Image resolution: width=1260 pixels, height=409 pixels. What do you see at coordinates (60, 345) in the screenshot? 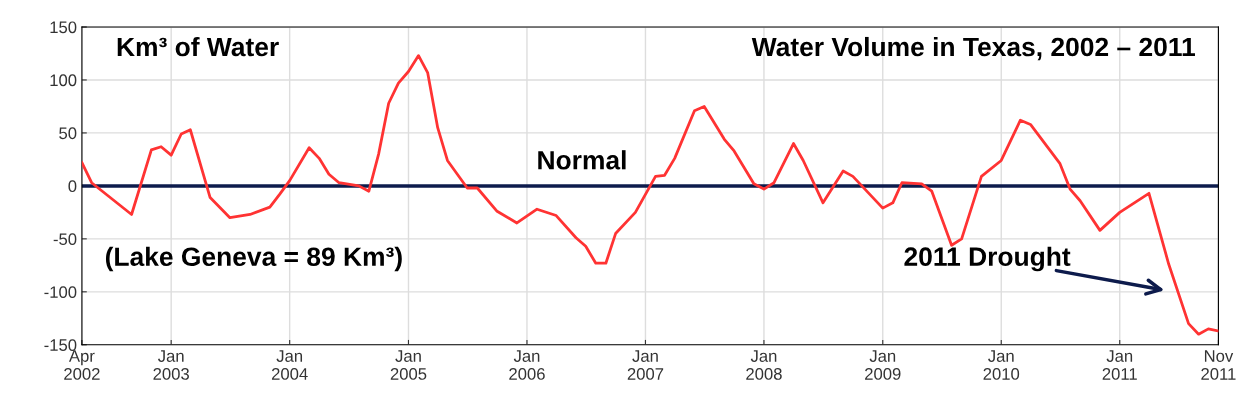
I see `y-tick-label: -150` at bounding box center [60, 345].